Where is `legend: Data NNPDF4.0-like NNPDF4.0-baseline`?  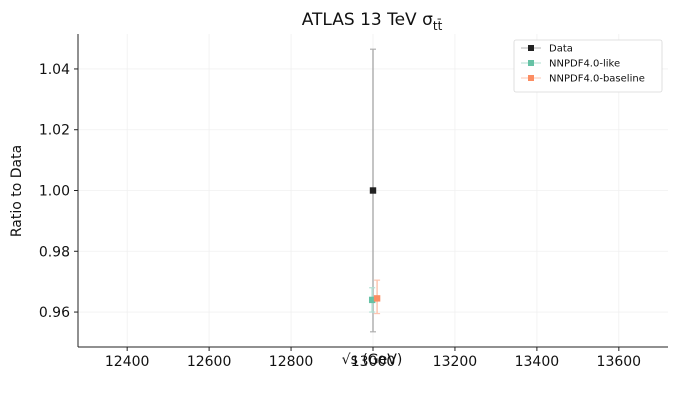
legend: Data NNPDF4.0-like NNPDF4.0-baseline is located at coordinates (588, 66).